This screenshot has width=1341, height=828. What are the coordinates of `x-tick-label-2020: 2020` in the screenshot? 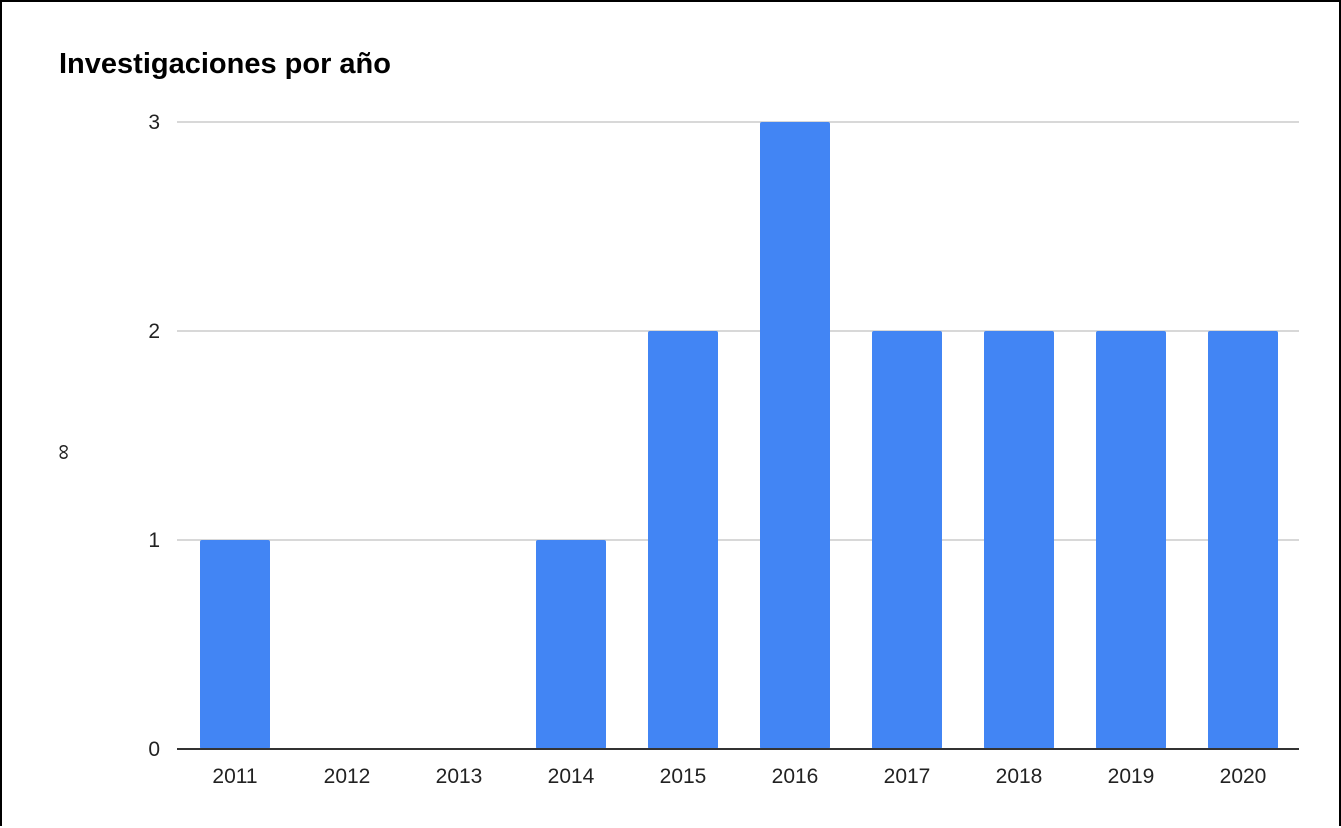 It's located at (1243, 776).